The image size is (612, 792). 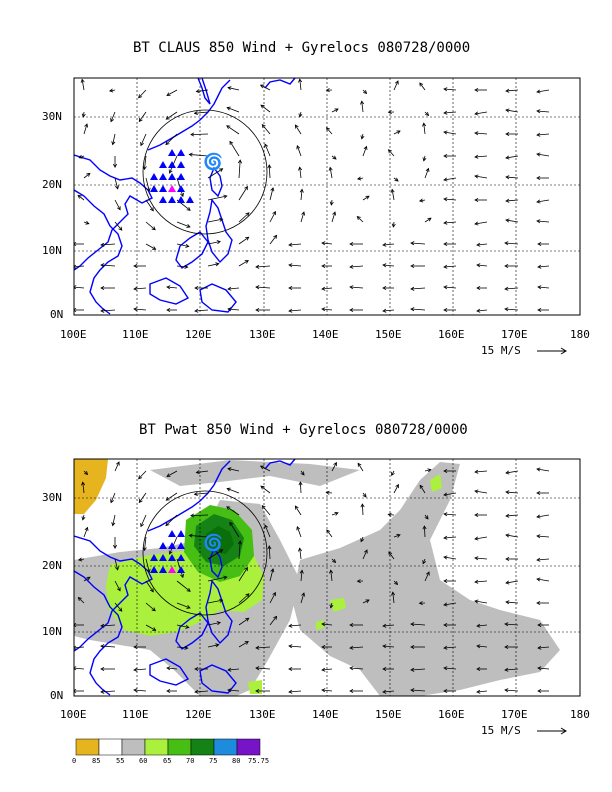 What do you see at coordinates (96, 761) in the screenshot?
I see `colorbar-label: 85` at bounding box center [96, 761].